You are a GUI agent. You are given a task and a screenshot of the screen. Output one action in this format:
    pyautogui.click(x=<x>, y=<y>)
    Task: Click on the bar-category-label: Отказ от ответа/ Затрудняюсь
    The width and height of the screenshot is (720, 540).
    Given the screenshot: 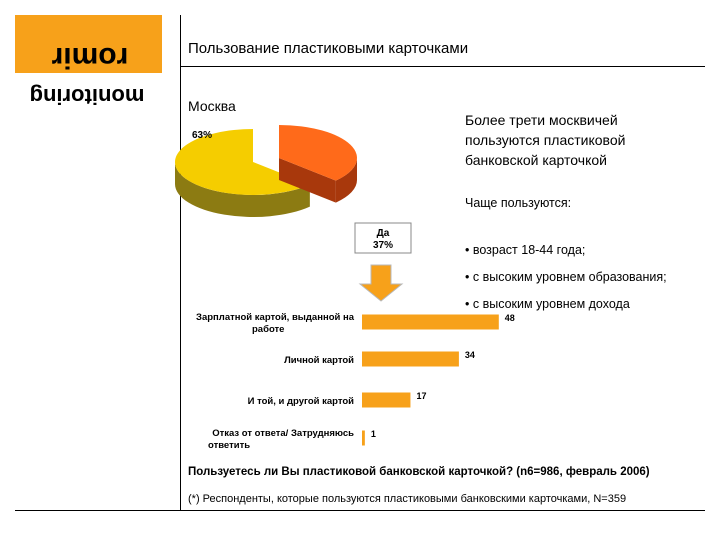 What is the action you would take?
    pyautogui.click(x=283, y=433)
    